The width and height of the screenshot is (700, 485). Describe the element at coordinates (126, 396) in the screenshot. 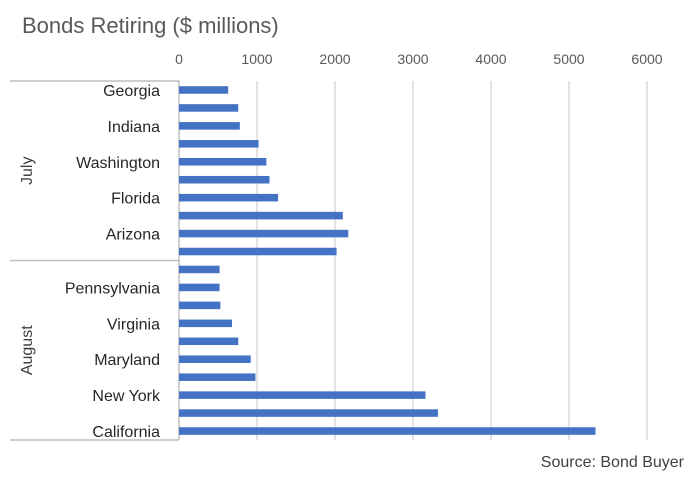

I see `category-label: New York` at that location.